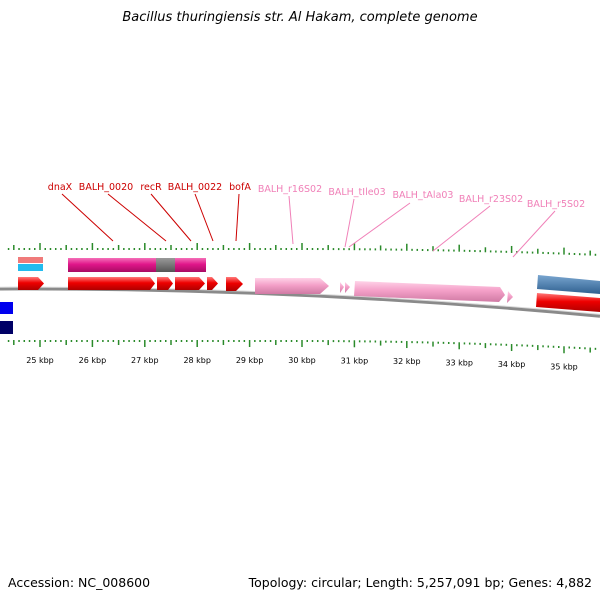  I want to click on cds-arrow-recR, so click(190, 283).